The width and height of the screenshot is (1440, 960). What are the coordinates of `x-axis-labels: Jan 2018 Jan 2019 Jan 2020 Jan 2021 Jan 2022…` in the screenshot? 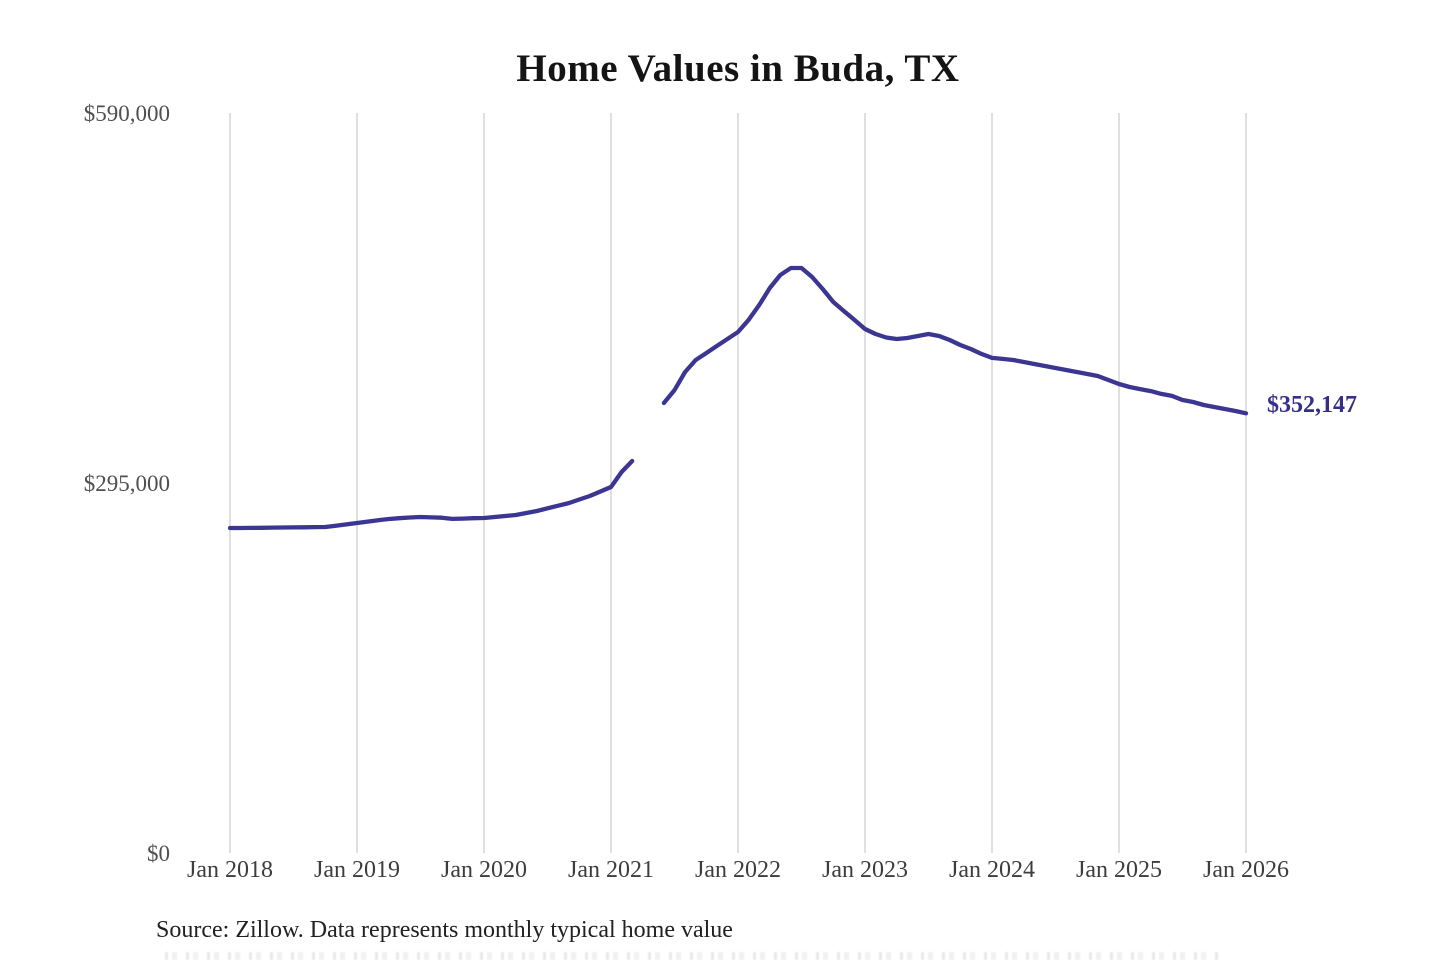 It's located at (720, 873).